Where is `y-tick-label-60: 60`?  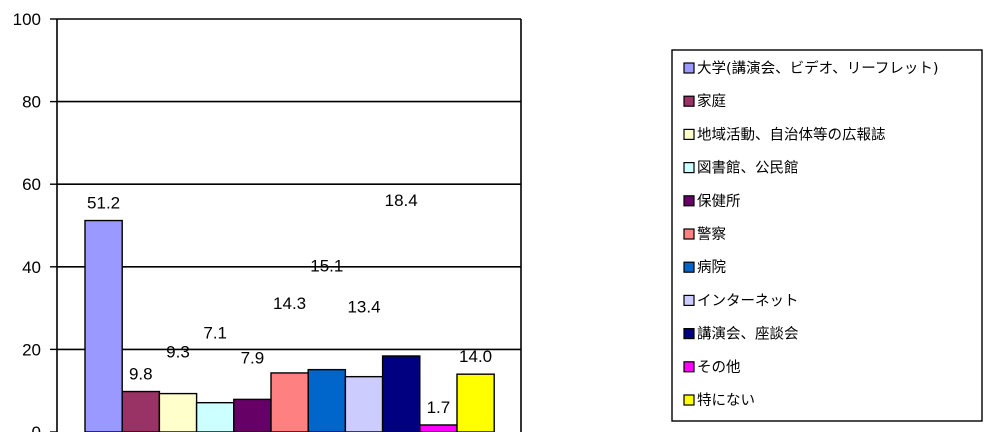 y-tick-label-60: 60 is located at coordinates (31, 184).